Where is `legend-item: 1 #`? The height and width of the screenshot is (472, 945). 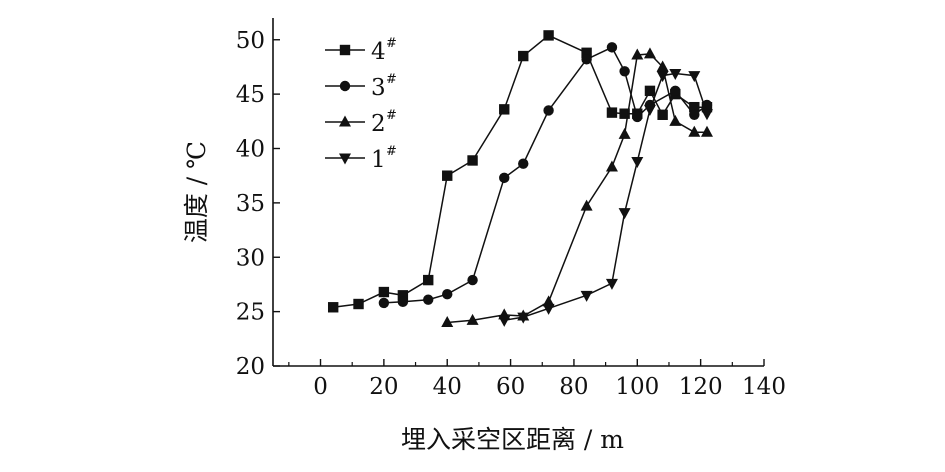 legend-item: 1 # is located at coordinates (361, 158).